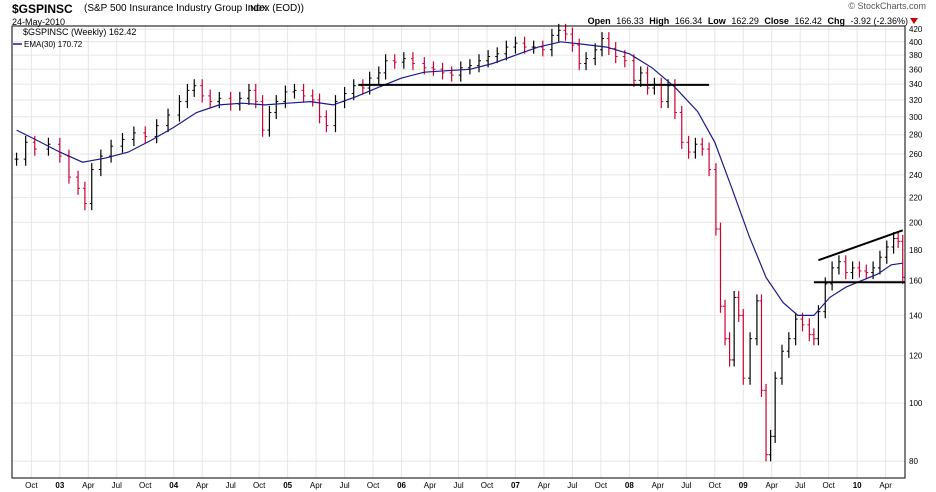 This screenshot has width=936, height=492. I want to click on y-tick-label: 100, so click(916, 403).